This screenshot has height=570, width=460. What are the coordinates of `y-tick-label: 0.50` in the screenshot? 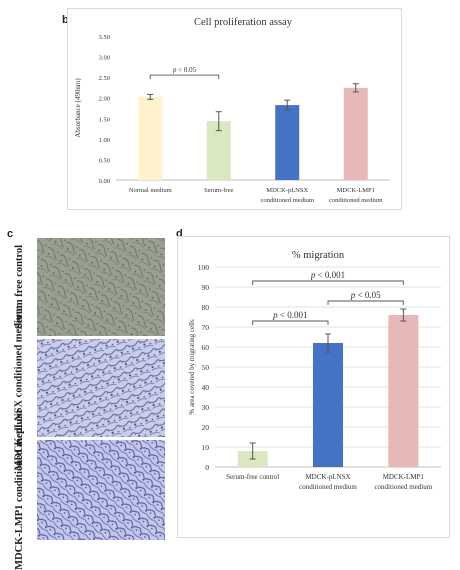 It's located at (104, 160).